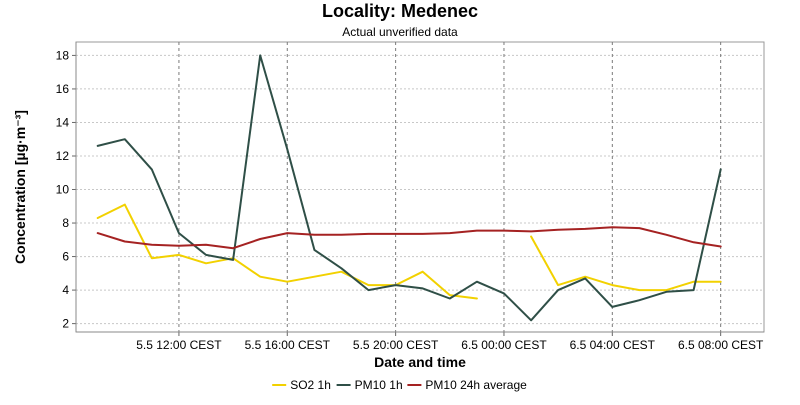 The height and width of the screenshot is (405, 800). I want to click on x-tick-label: 5.5 20:00 CEST, so click(396, 345).